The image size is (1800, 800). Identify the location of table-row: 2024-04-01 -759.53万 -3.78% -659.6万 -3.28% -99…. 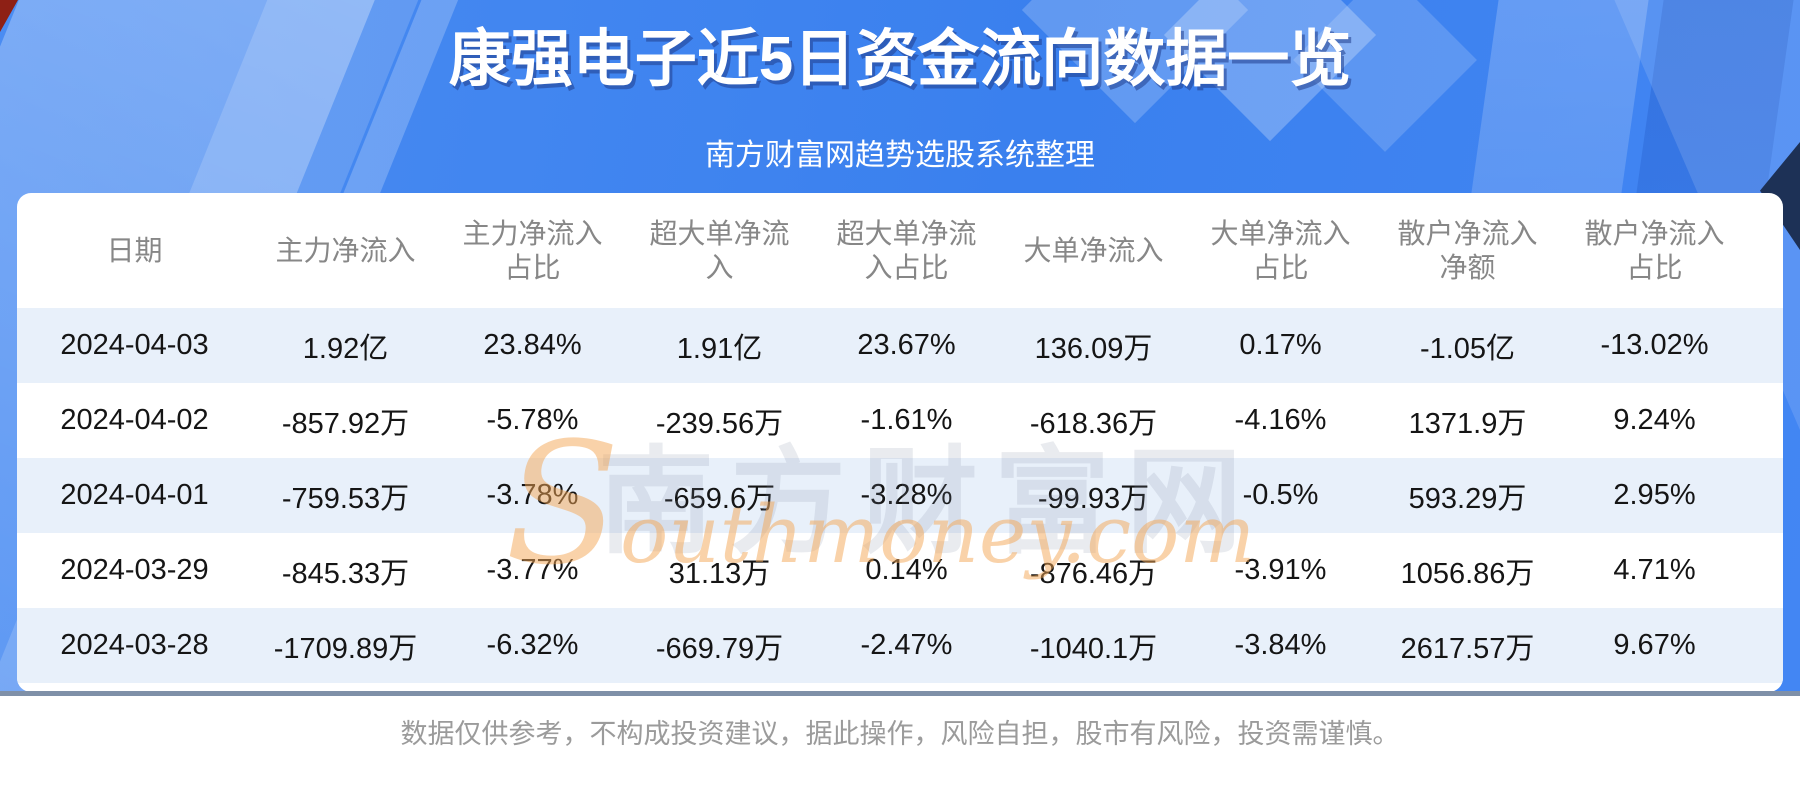
(900, 495).